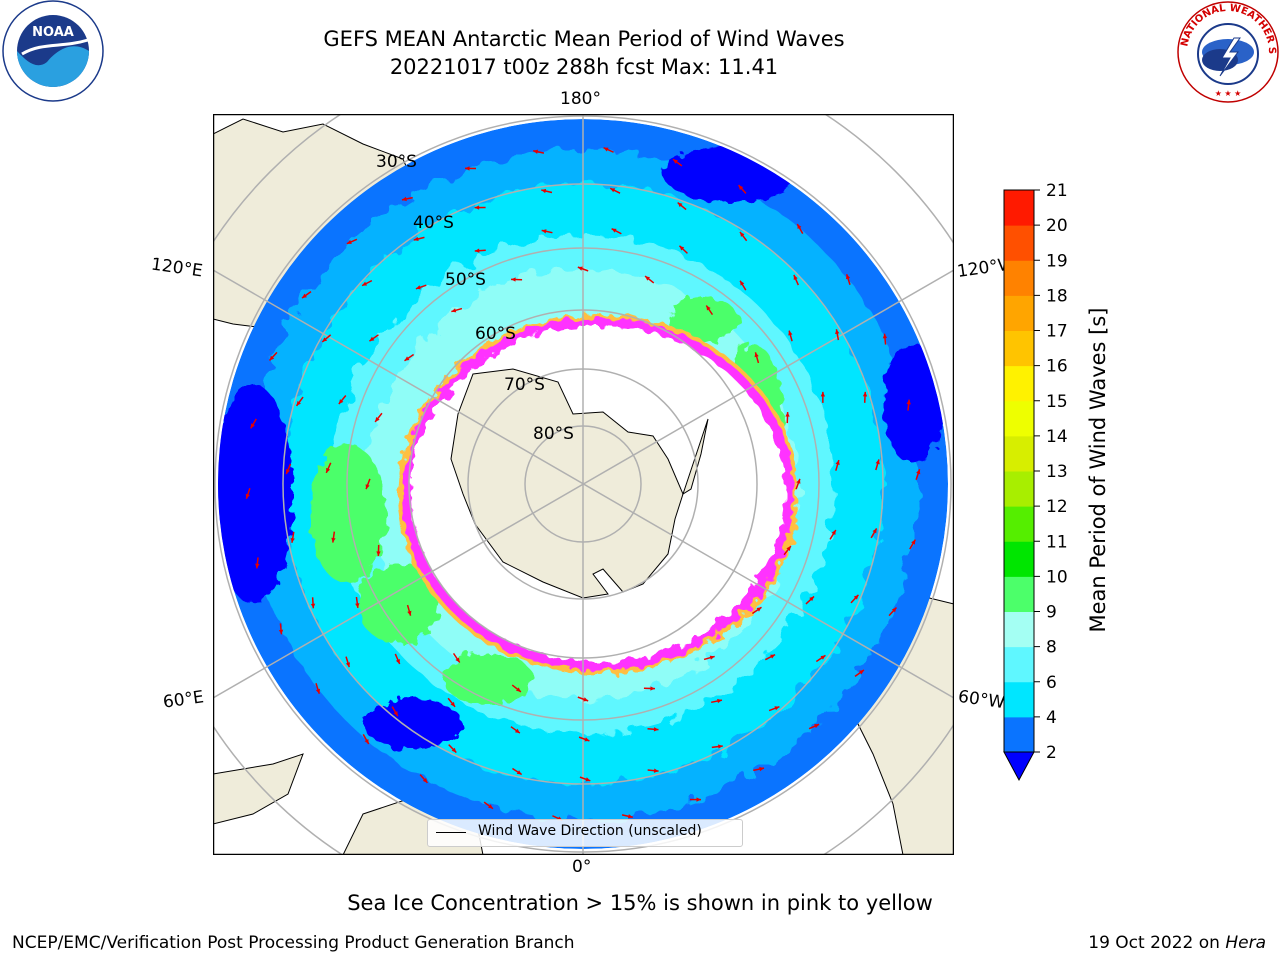 This screenshot has width=1280, height=960. What do you see at coordinates (1057, 402) in the screenshot?
I see `colorbar-tick-label: 15` at bounding box center [1057, 402].